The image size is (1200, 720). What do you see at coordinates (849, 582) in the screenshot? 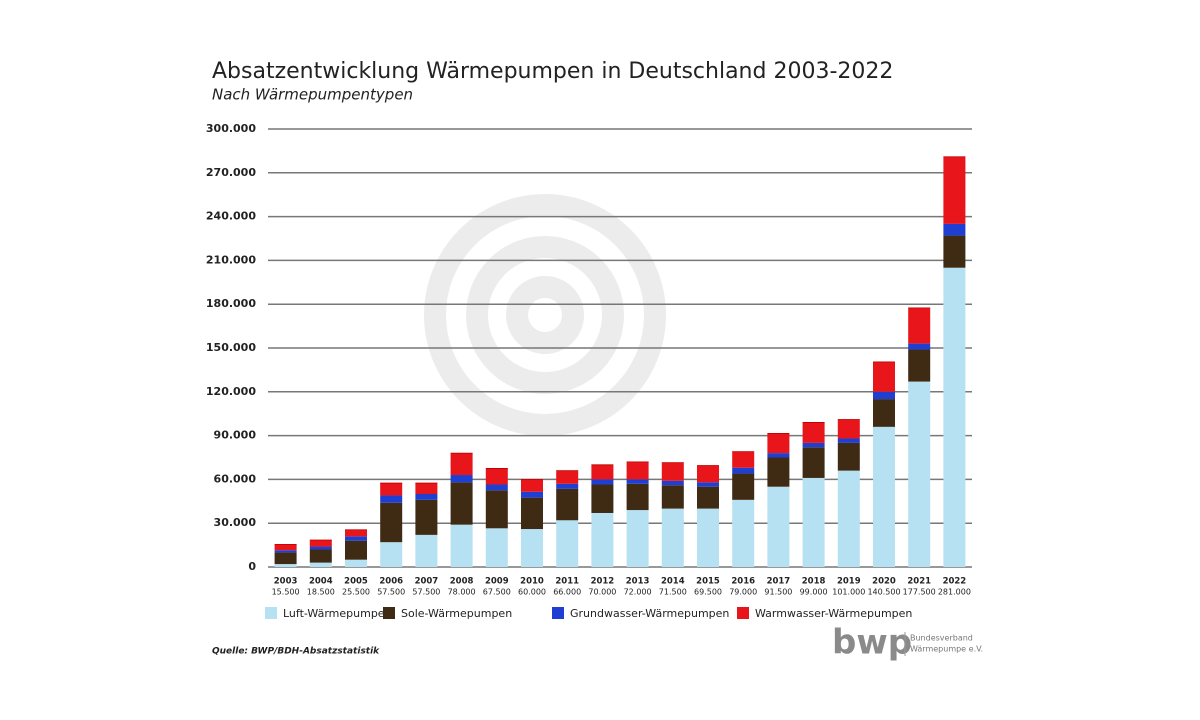
I see `x-tick-label: 2019` at bounding box center [849, 582].